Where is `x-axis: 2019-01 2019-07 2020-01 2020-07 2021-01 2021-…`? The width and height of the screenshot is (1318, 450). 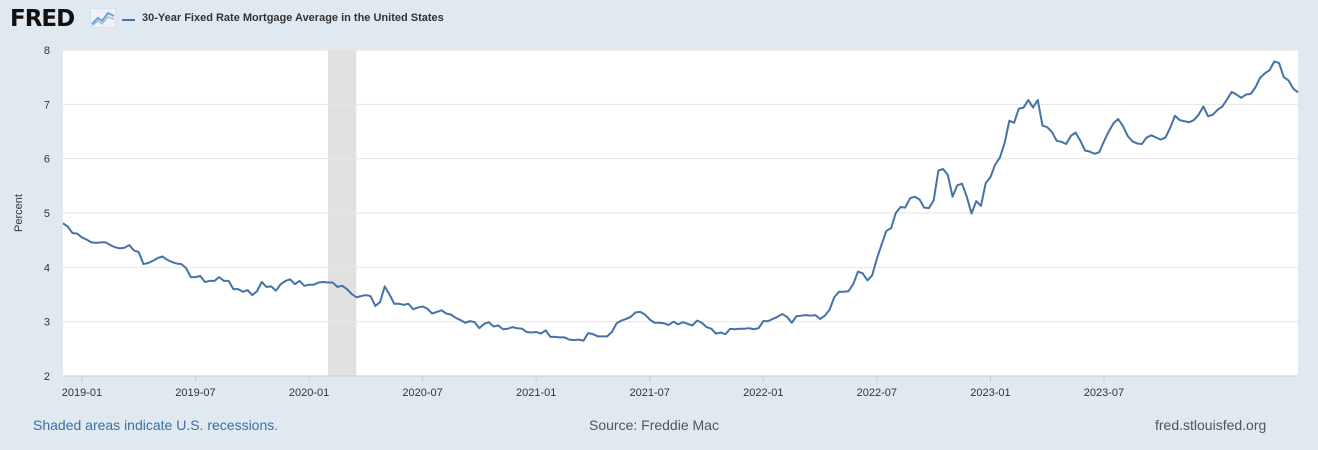 x-axis: 2019-01 2019-07 2020-01 2020-07 2021-01 2021-… is located at coordinates (680, 387).